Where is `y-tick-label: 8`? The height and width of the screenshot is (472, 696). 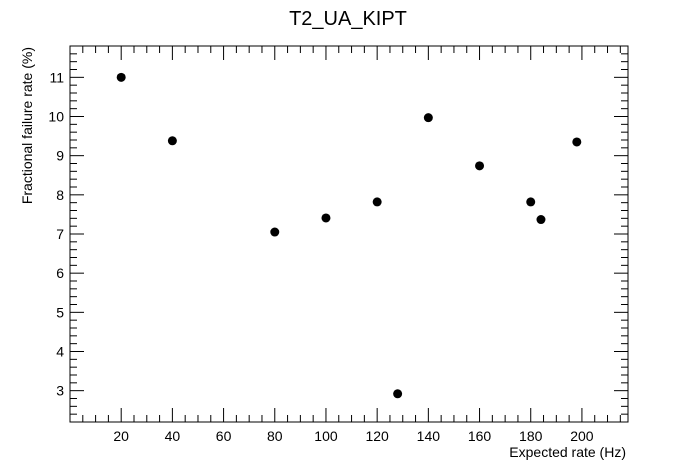 y-tick-label: 8 is located at coordinates (60, 195).